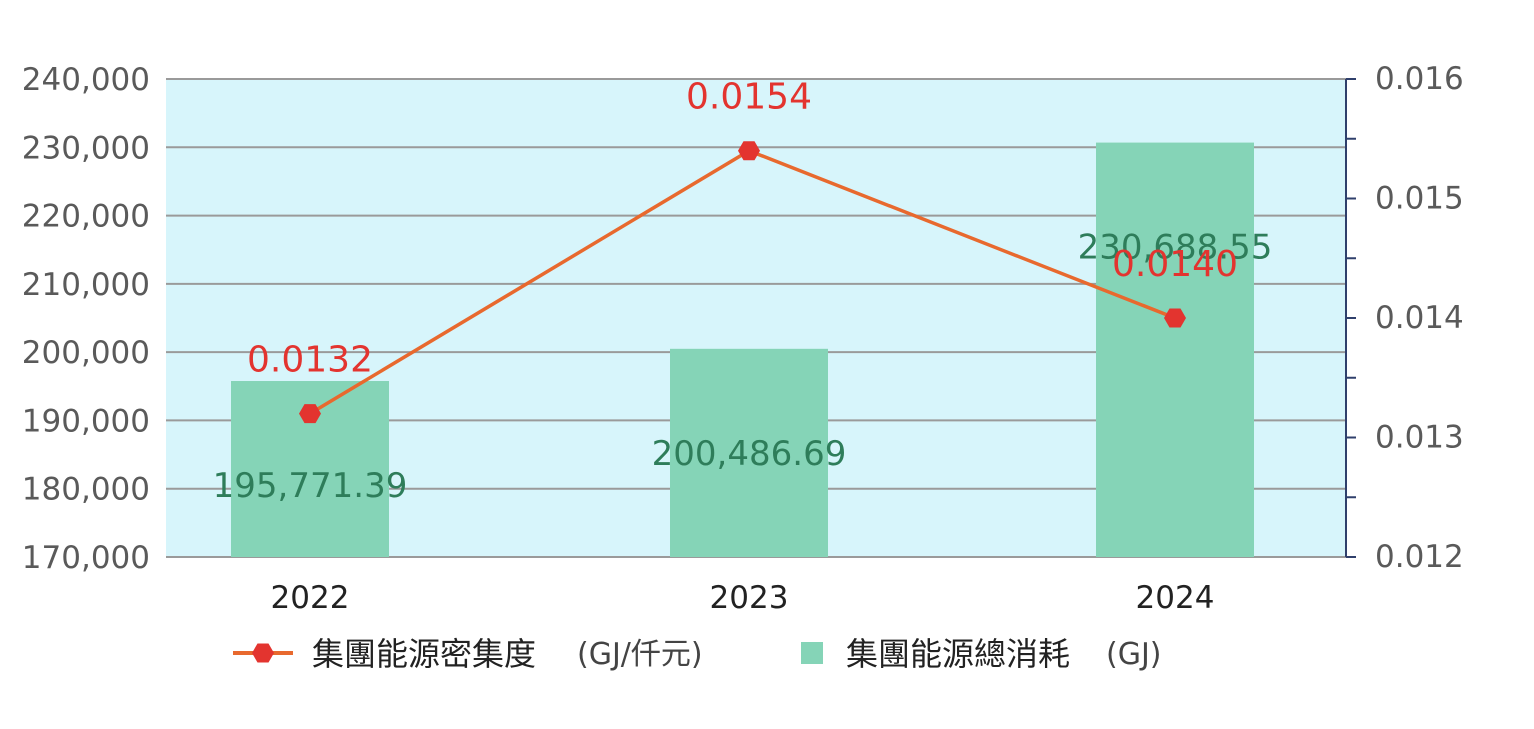 This screenshot has height=729, width=1534. What do you see at coordinates (1419, 557) in the screenshot?
I see `right-tick-label: 0.012` at bounding box center [1419, 557].